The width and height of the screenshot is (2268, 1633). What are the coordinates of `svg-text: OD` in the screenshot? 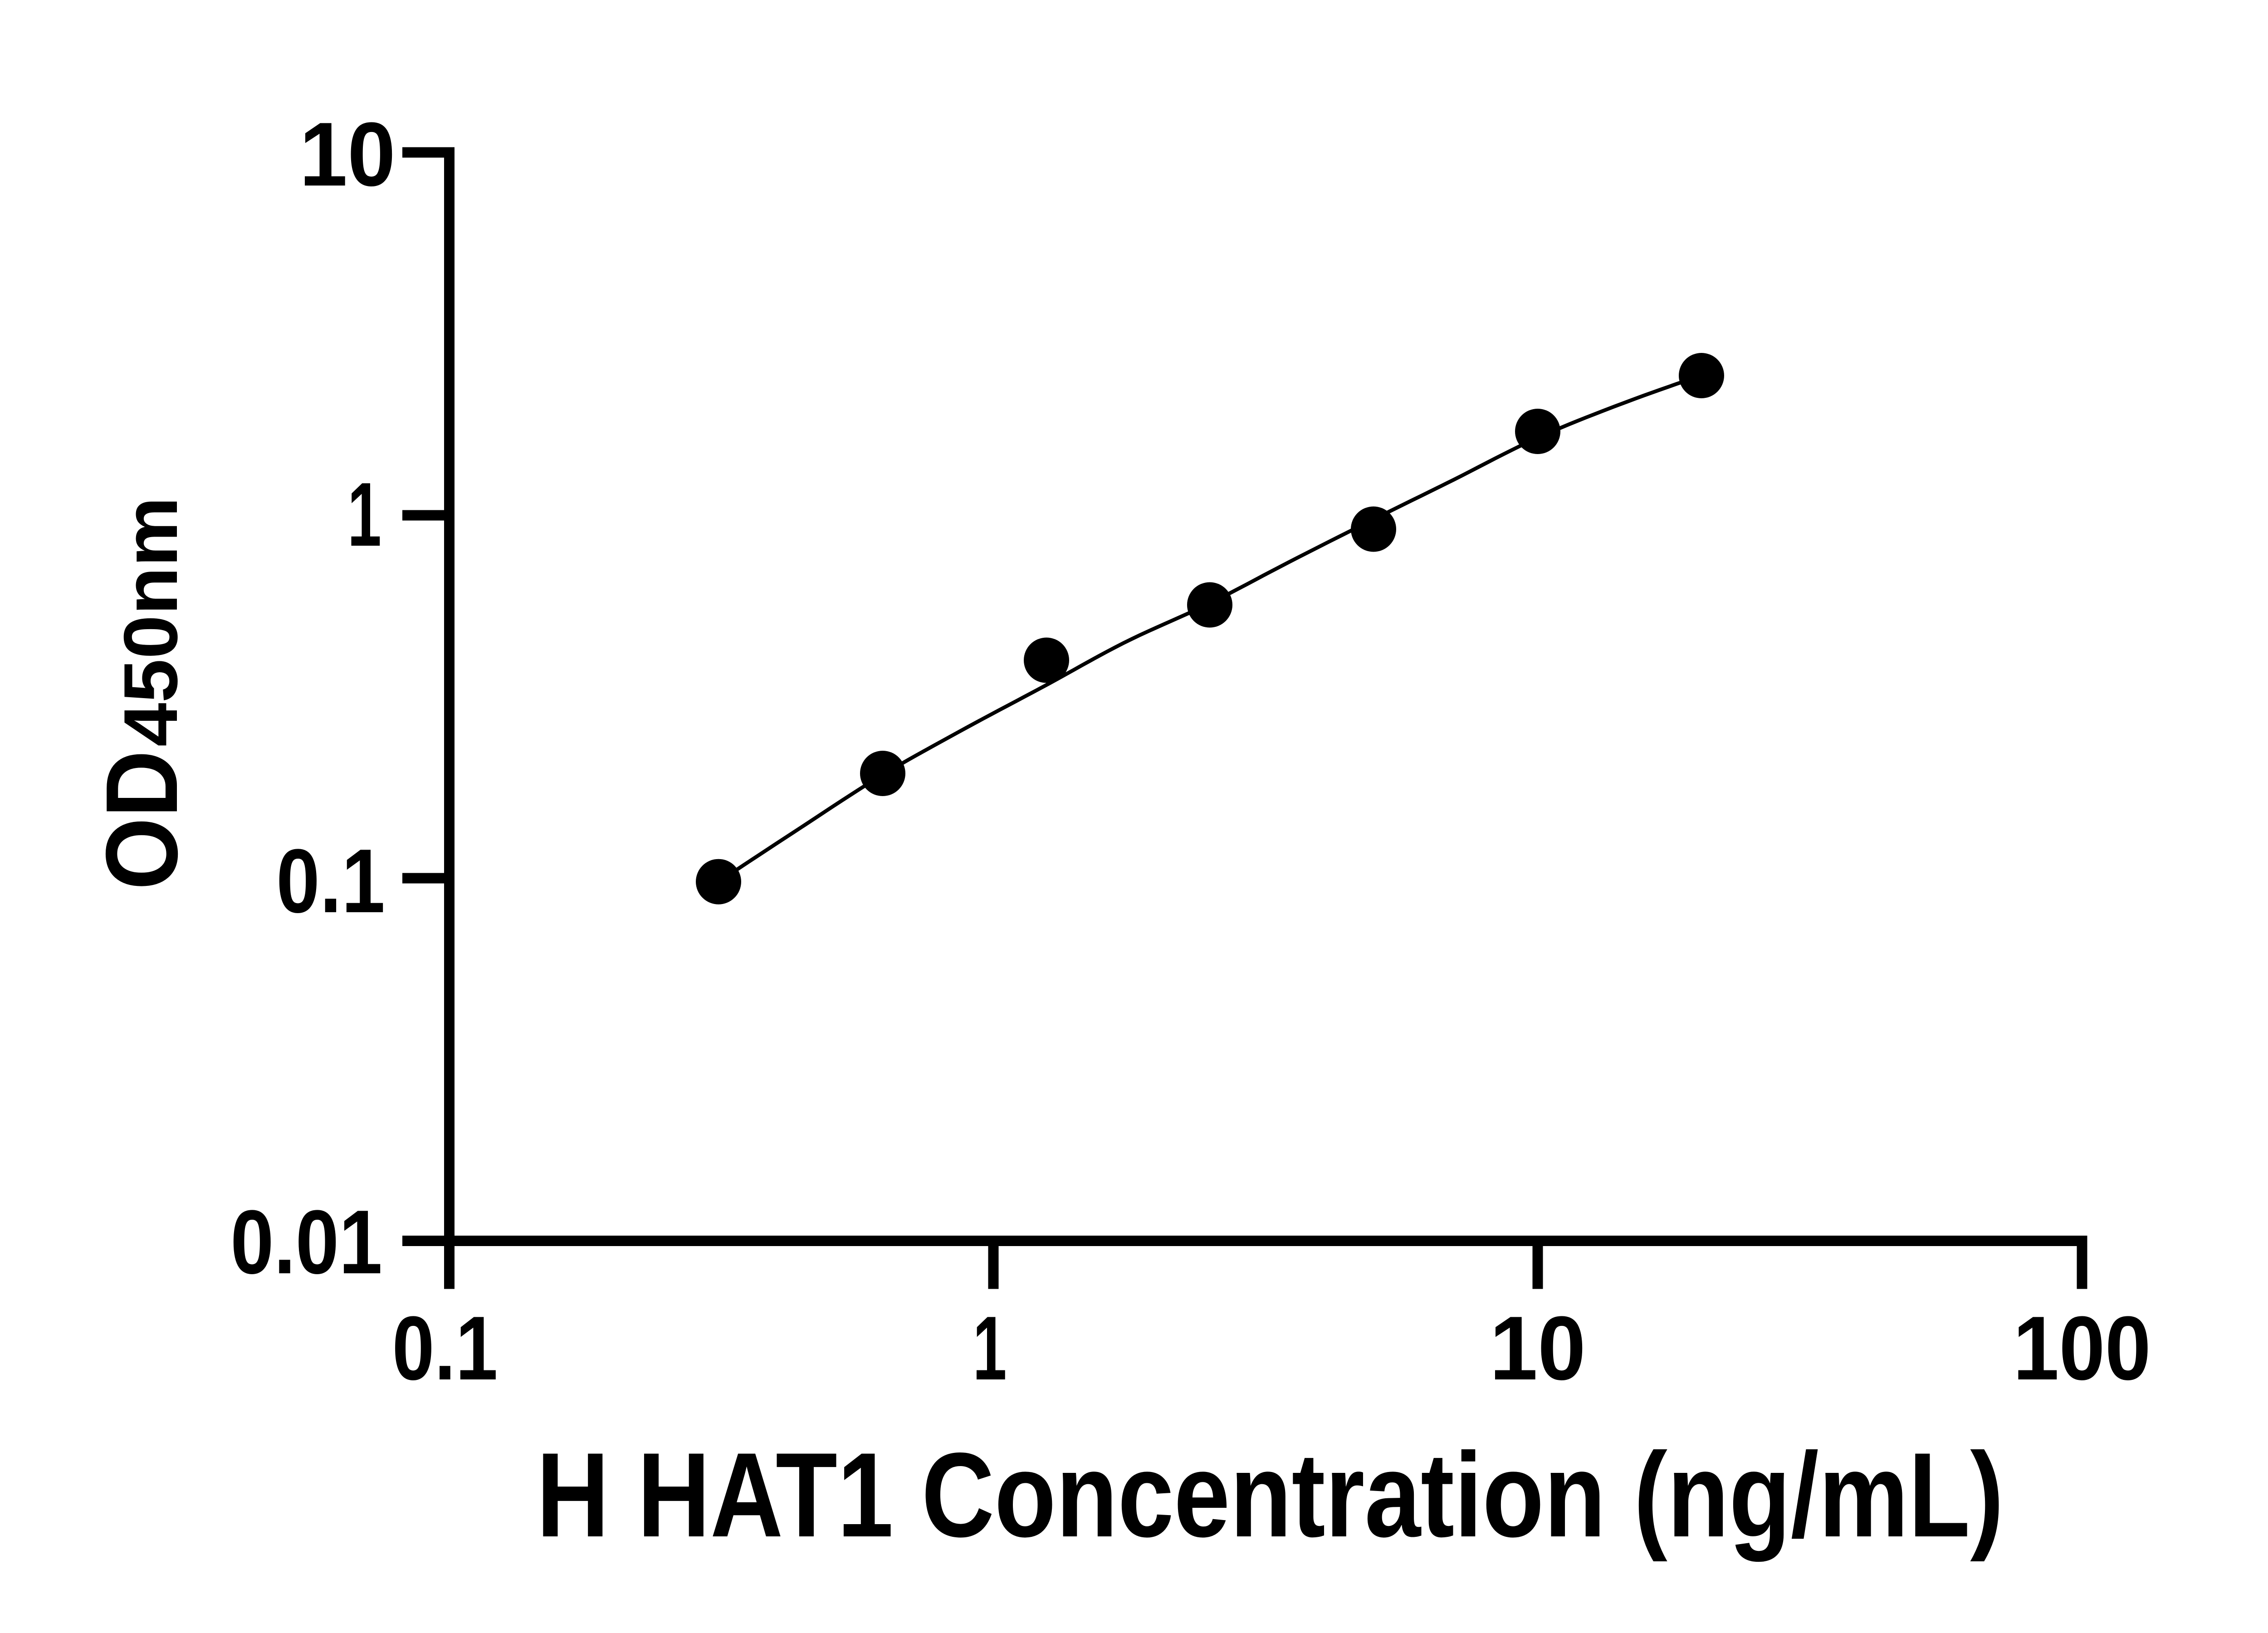 It's located at (141, 820).